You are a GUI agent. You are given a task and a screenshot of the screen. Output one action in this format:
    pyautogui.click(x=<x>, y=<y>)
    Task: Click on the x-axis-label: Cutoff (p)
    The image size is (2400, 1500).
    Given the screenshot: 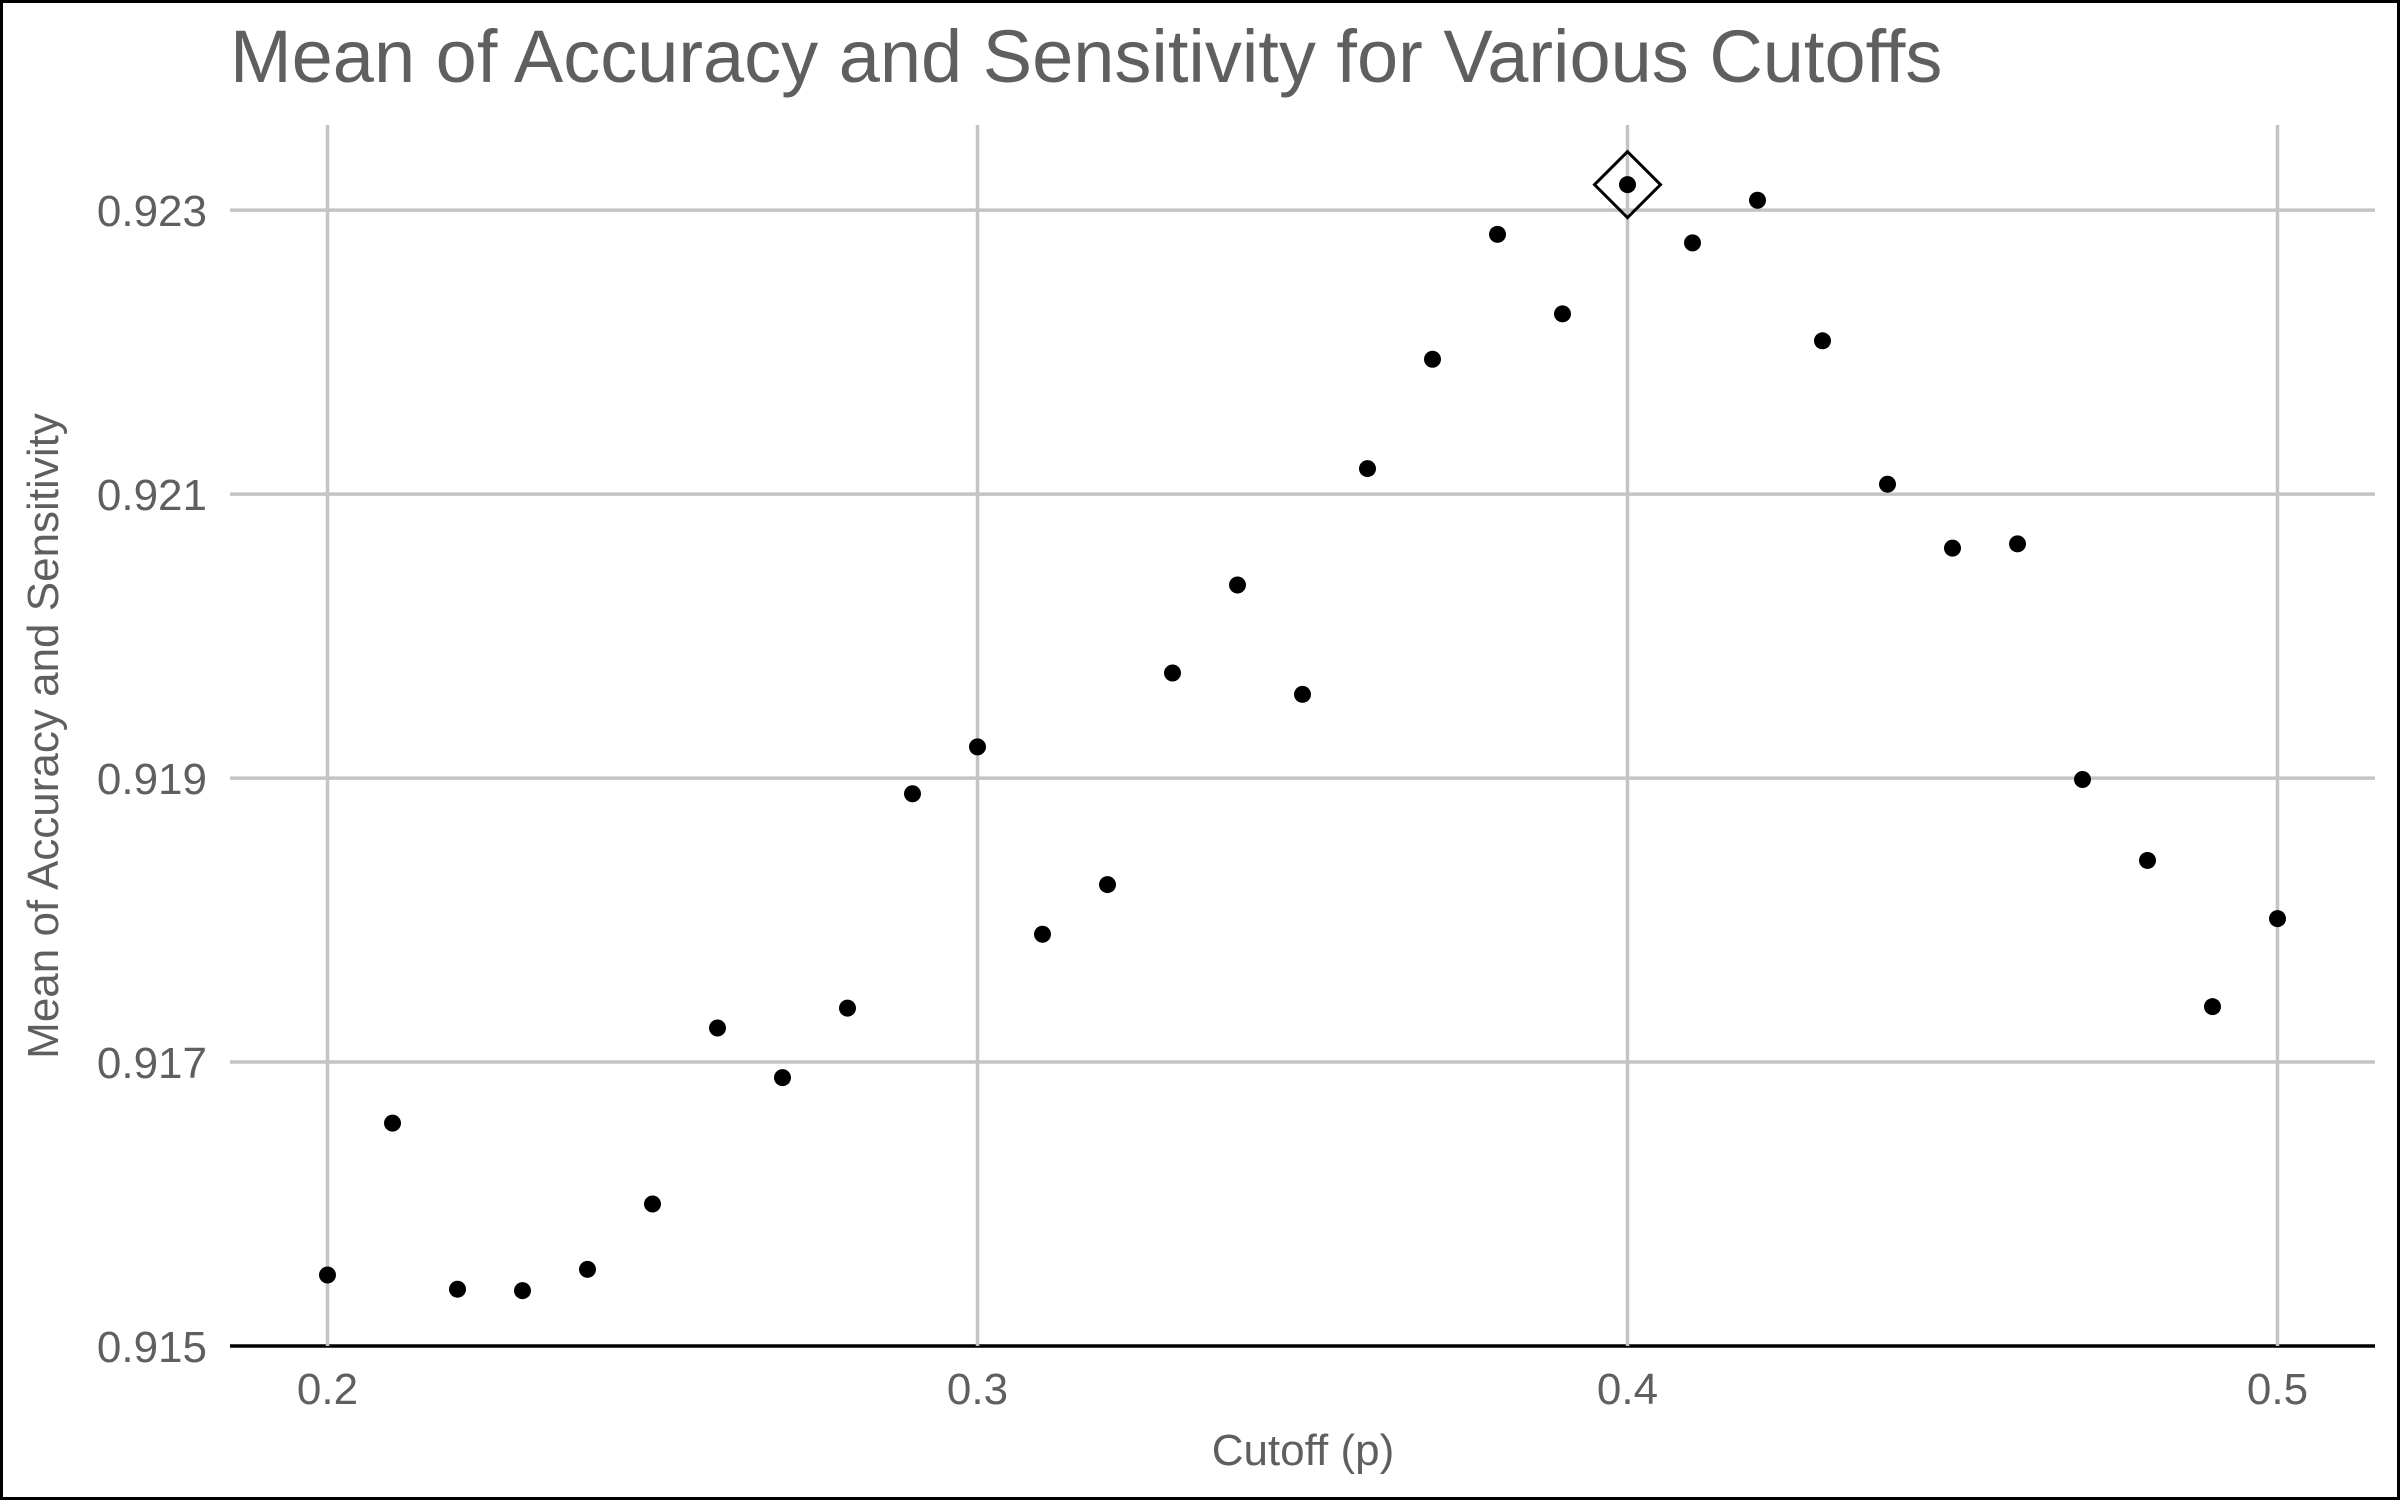 What is the action you would take?
    pyautogui.click(x=1303, y=1450)
    